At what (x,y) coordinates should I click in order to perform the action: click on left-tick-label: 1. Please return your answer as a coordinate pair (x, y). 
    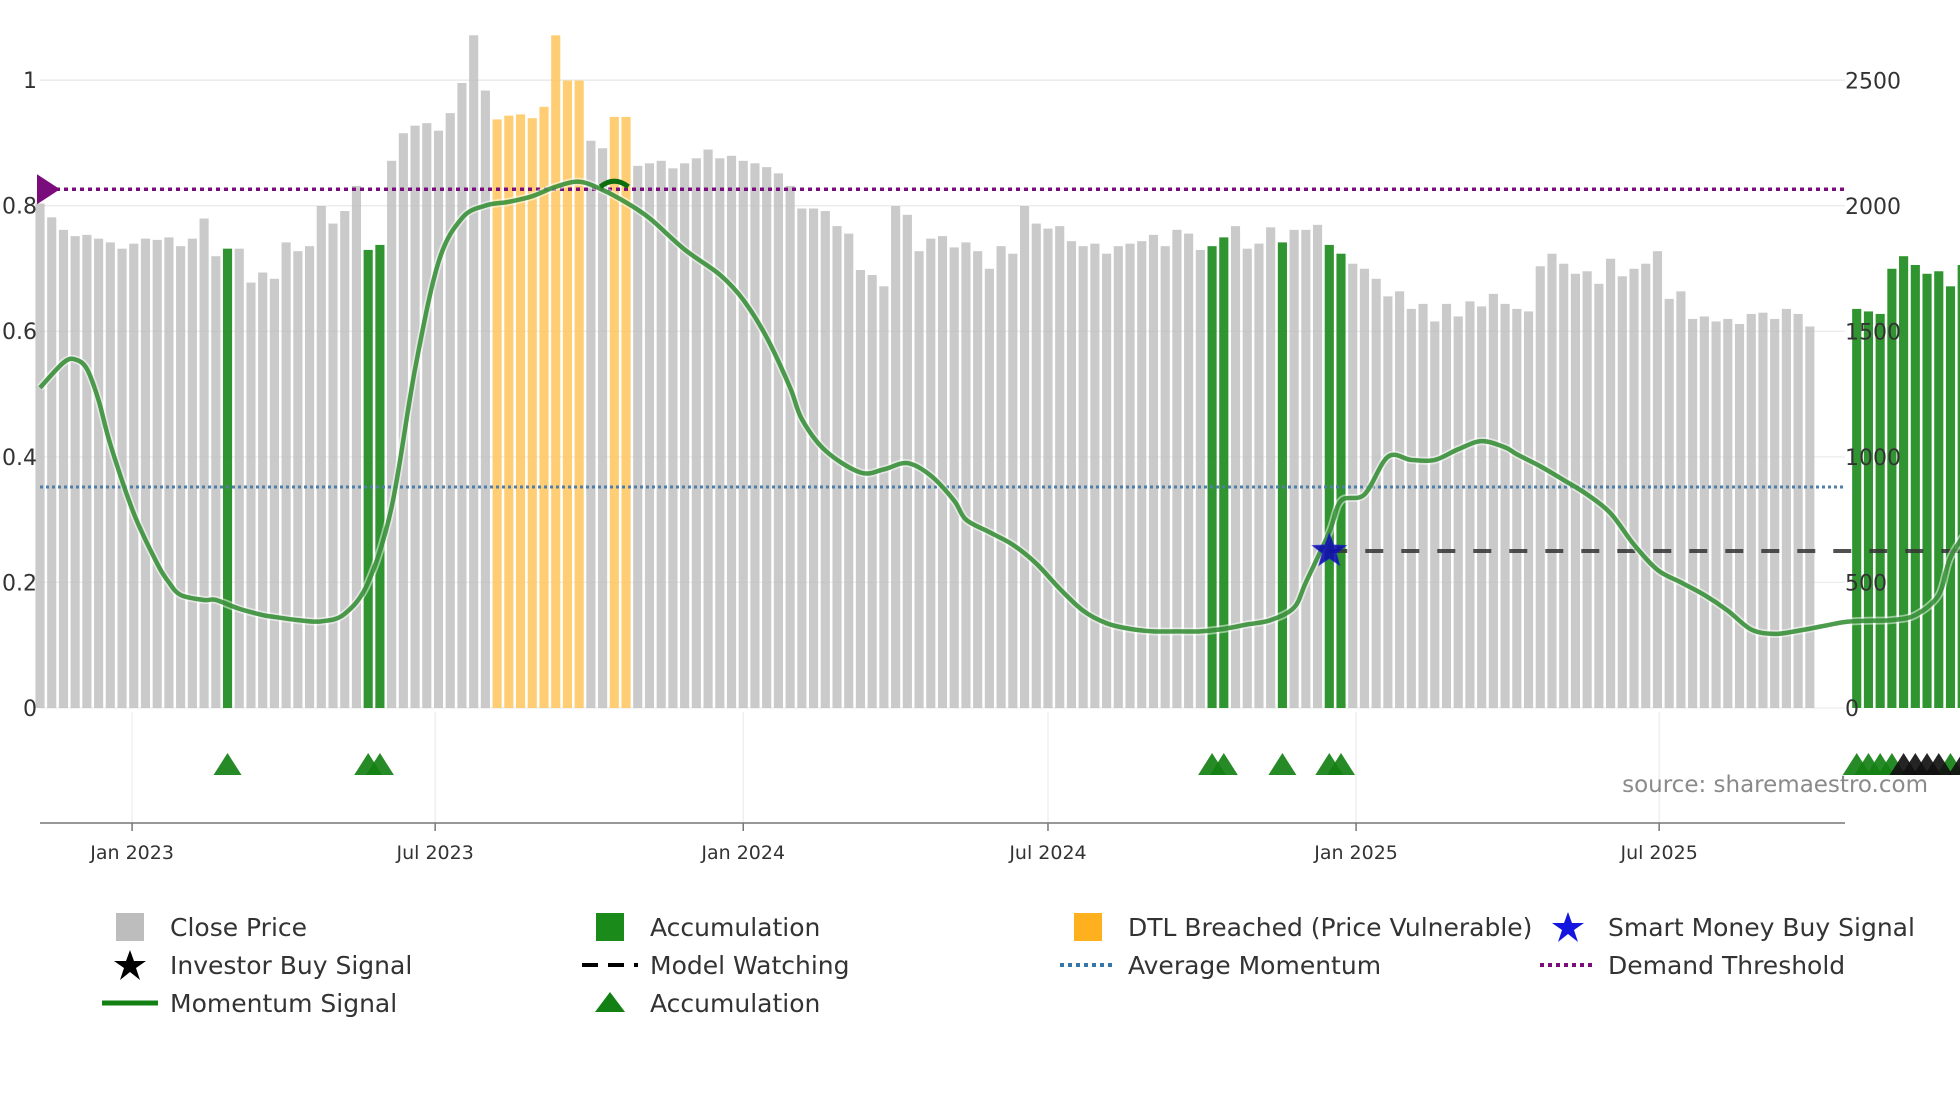
    Looking at the image, I should click on (30, 81).